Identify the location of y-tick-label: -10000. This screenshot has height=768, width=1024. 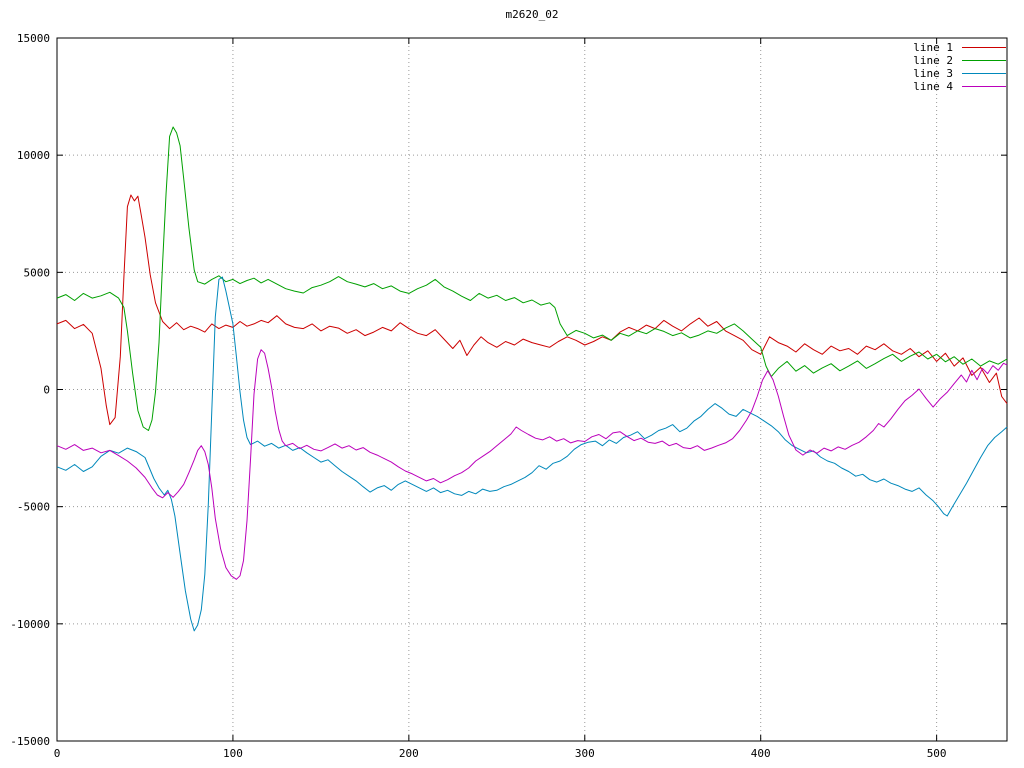
(30, 624).